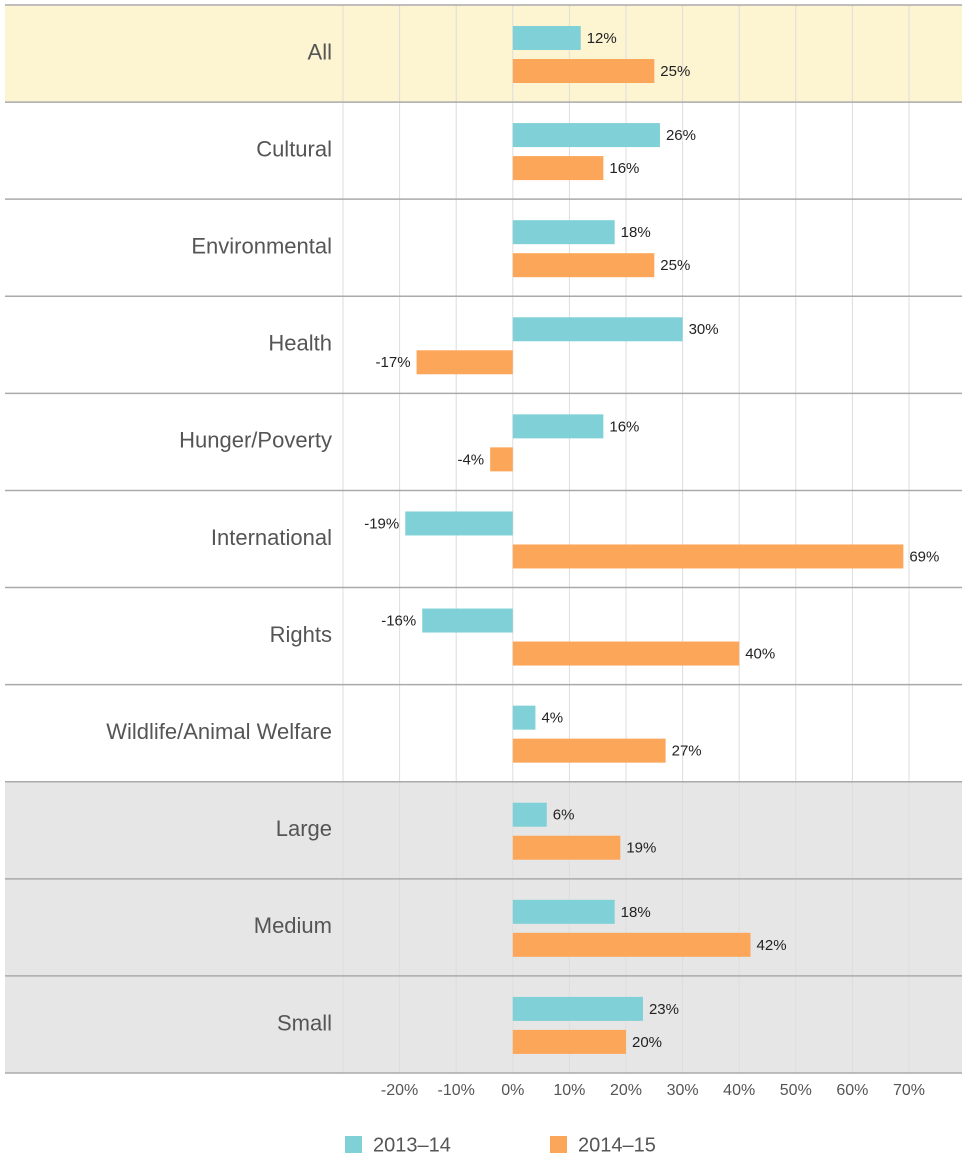 The image size is (962, 1157). Describe the element at coordinates (412, 1145) in the screenshot. I see `legend-label: 2013–14` at that location.